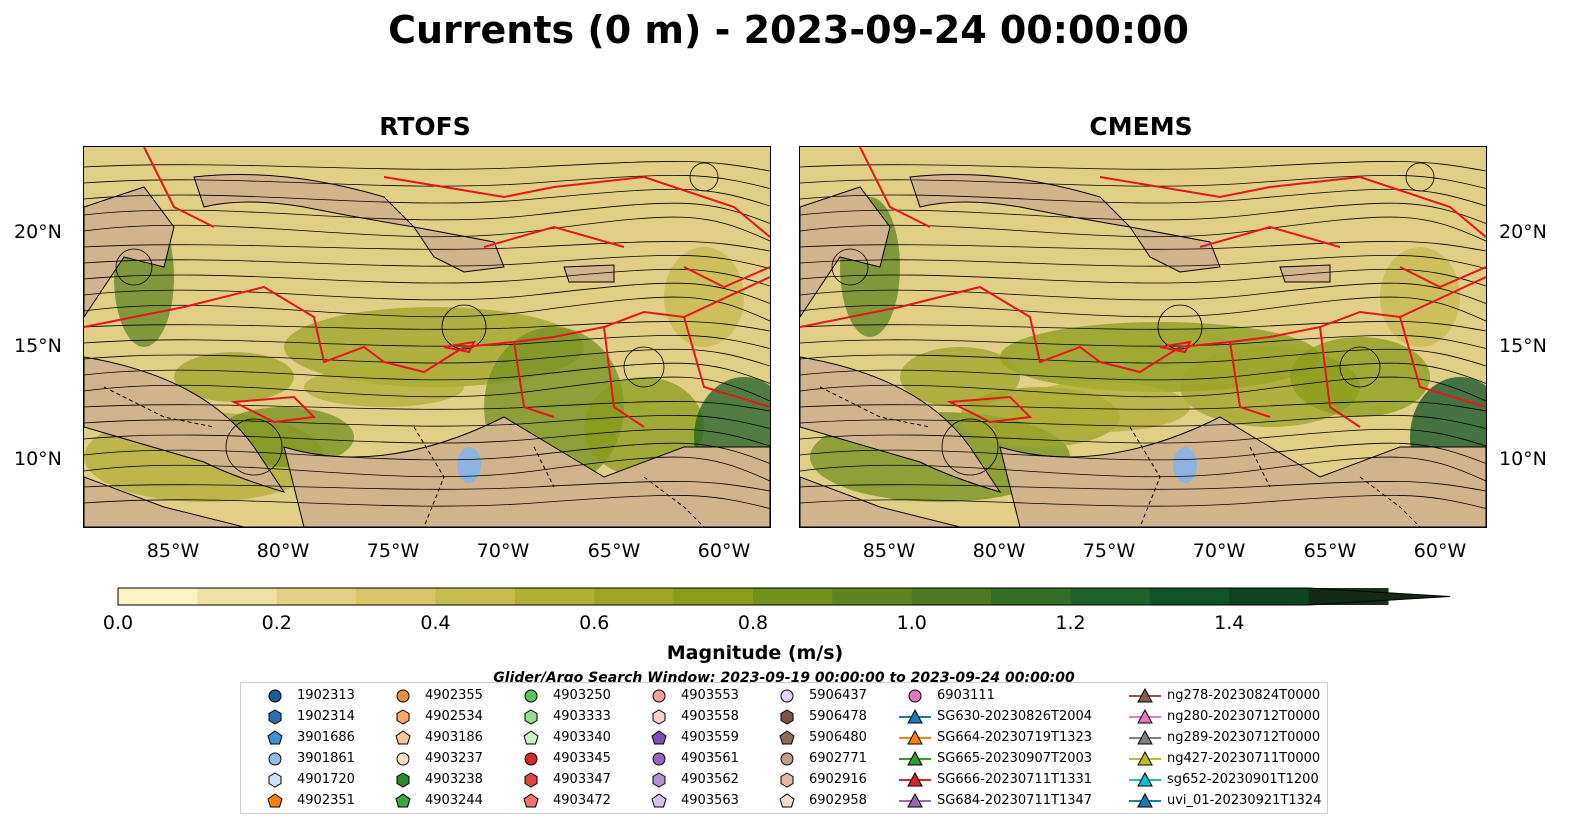 The width and height of the screenshot is (1577, 829). What do you see at coordinates (582, 737) in the screenshot?
I see `legend-item-label: 4903340` at bounding box center [582, 737].